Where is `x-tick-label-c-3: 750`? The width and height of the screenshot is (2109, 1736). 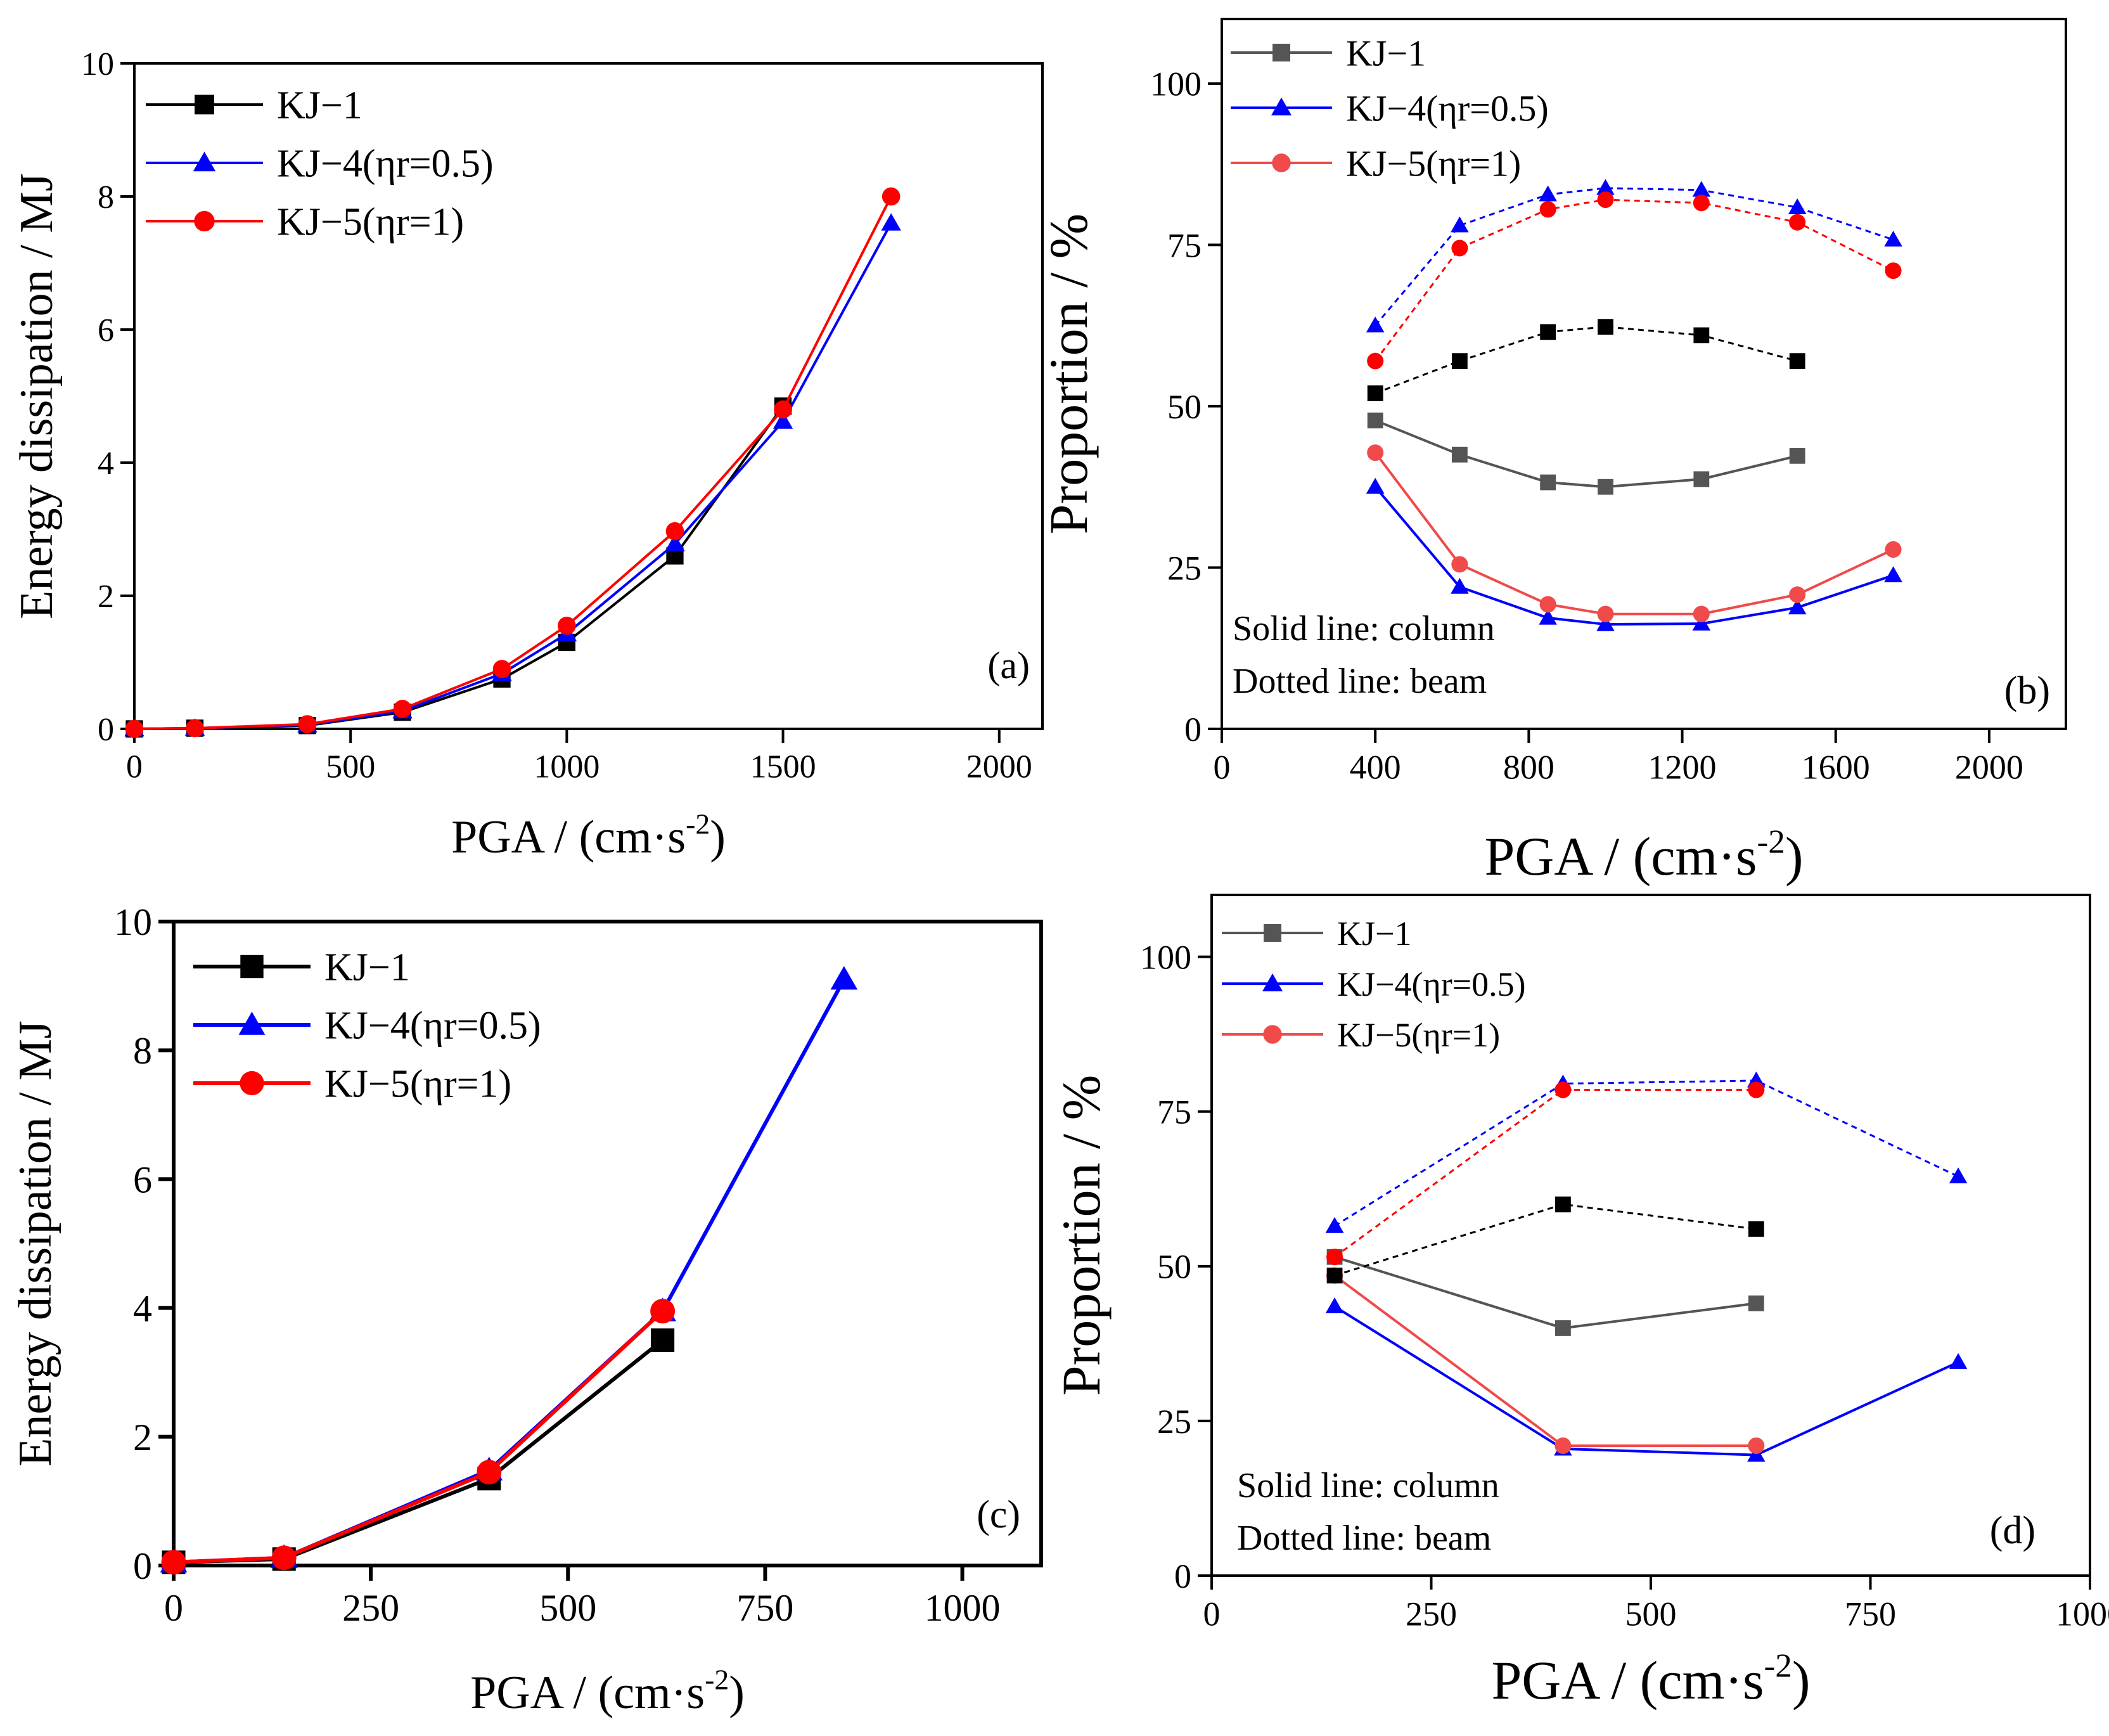 x-tick-label-c-3: 750 is located at coordinates (765, 1608).